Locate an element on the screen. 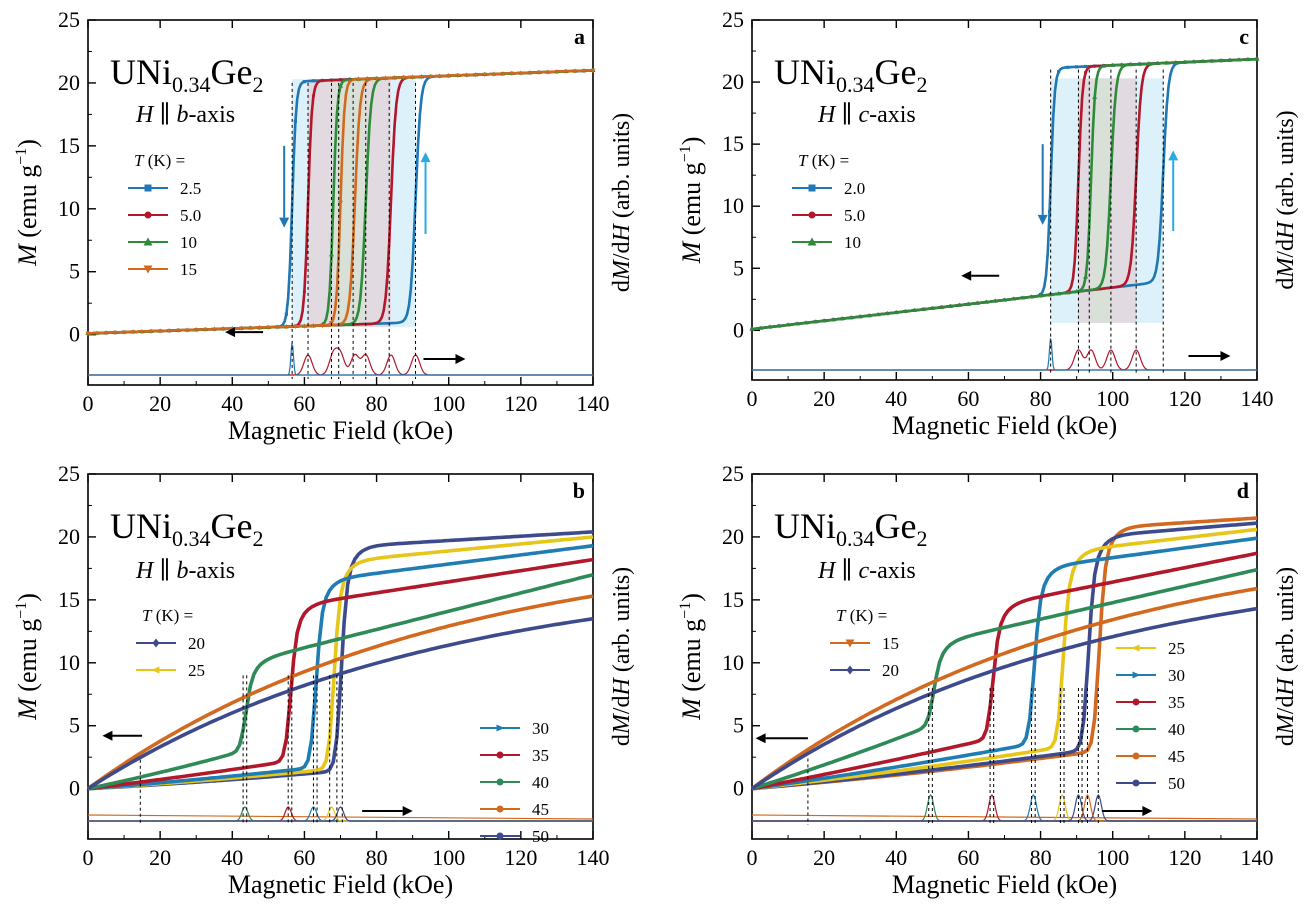 This screenshot has height=912, width=1312. legend-label: 15 is located at coordinates (890, 643).